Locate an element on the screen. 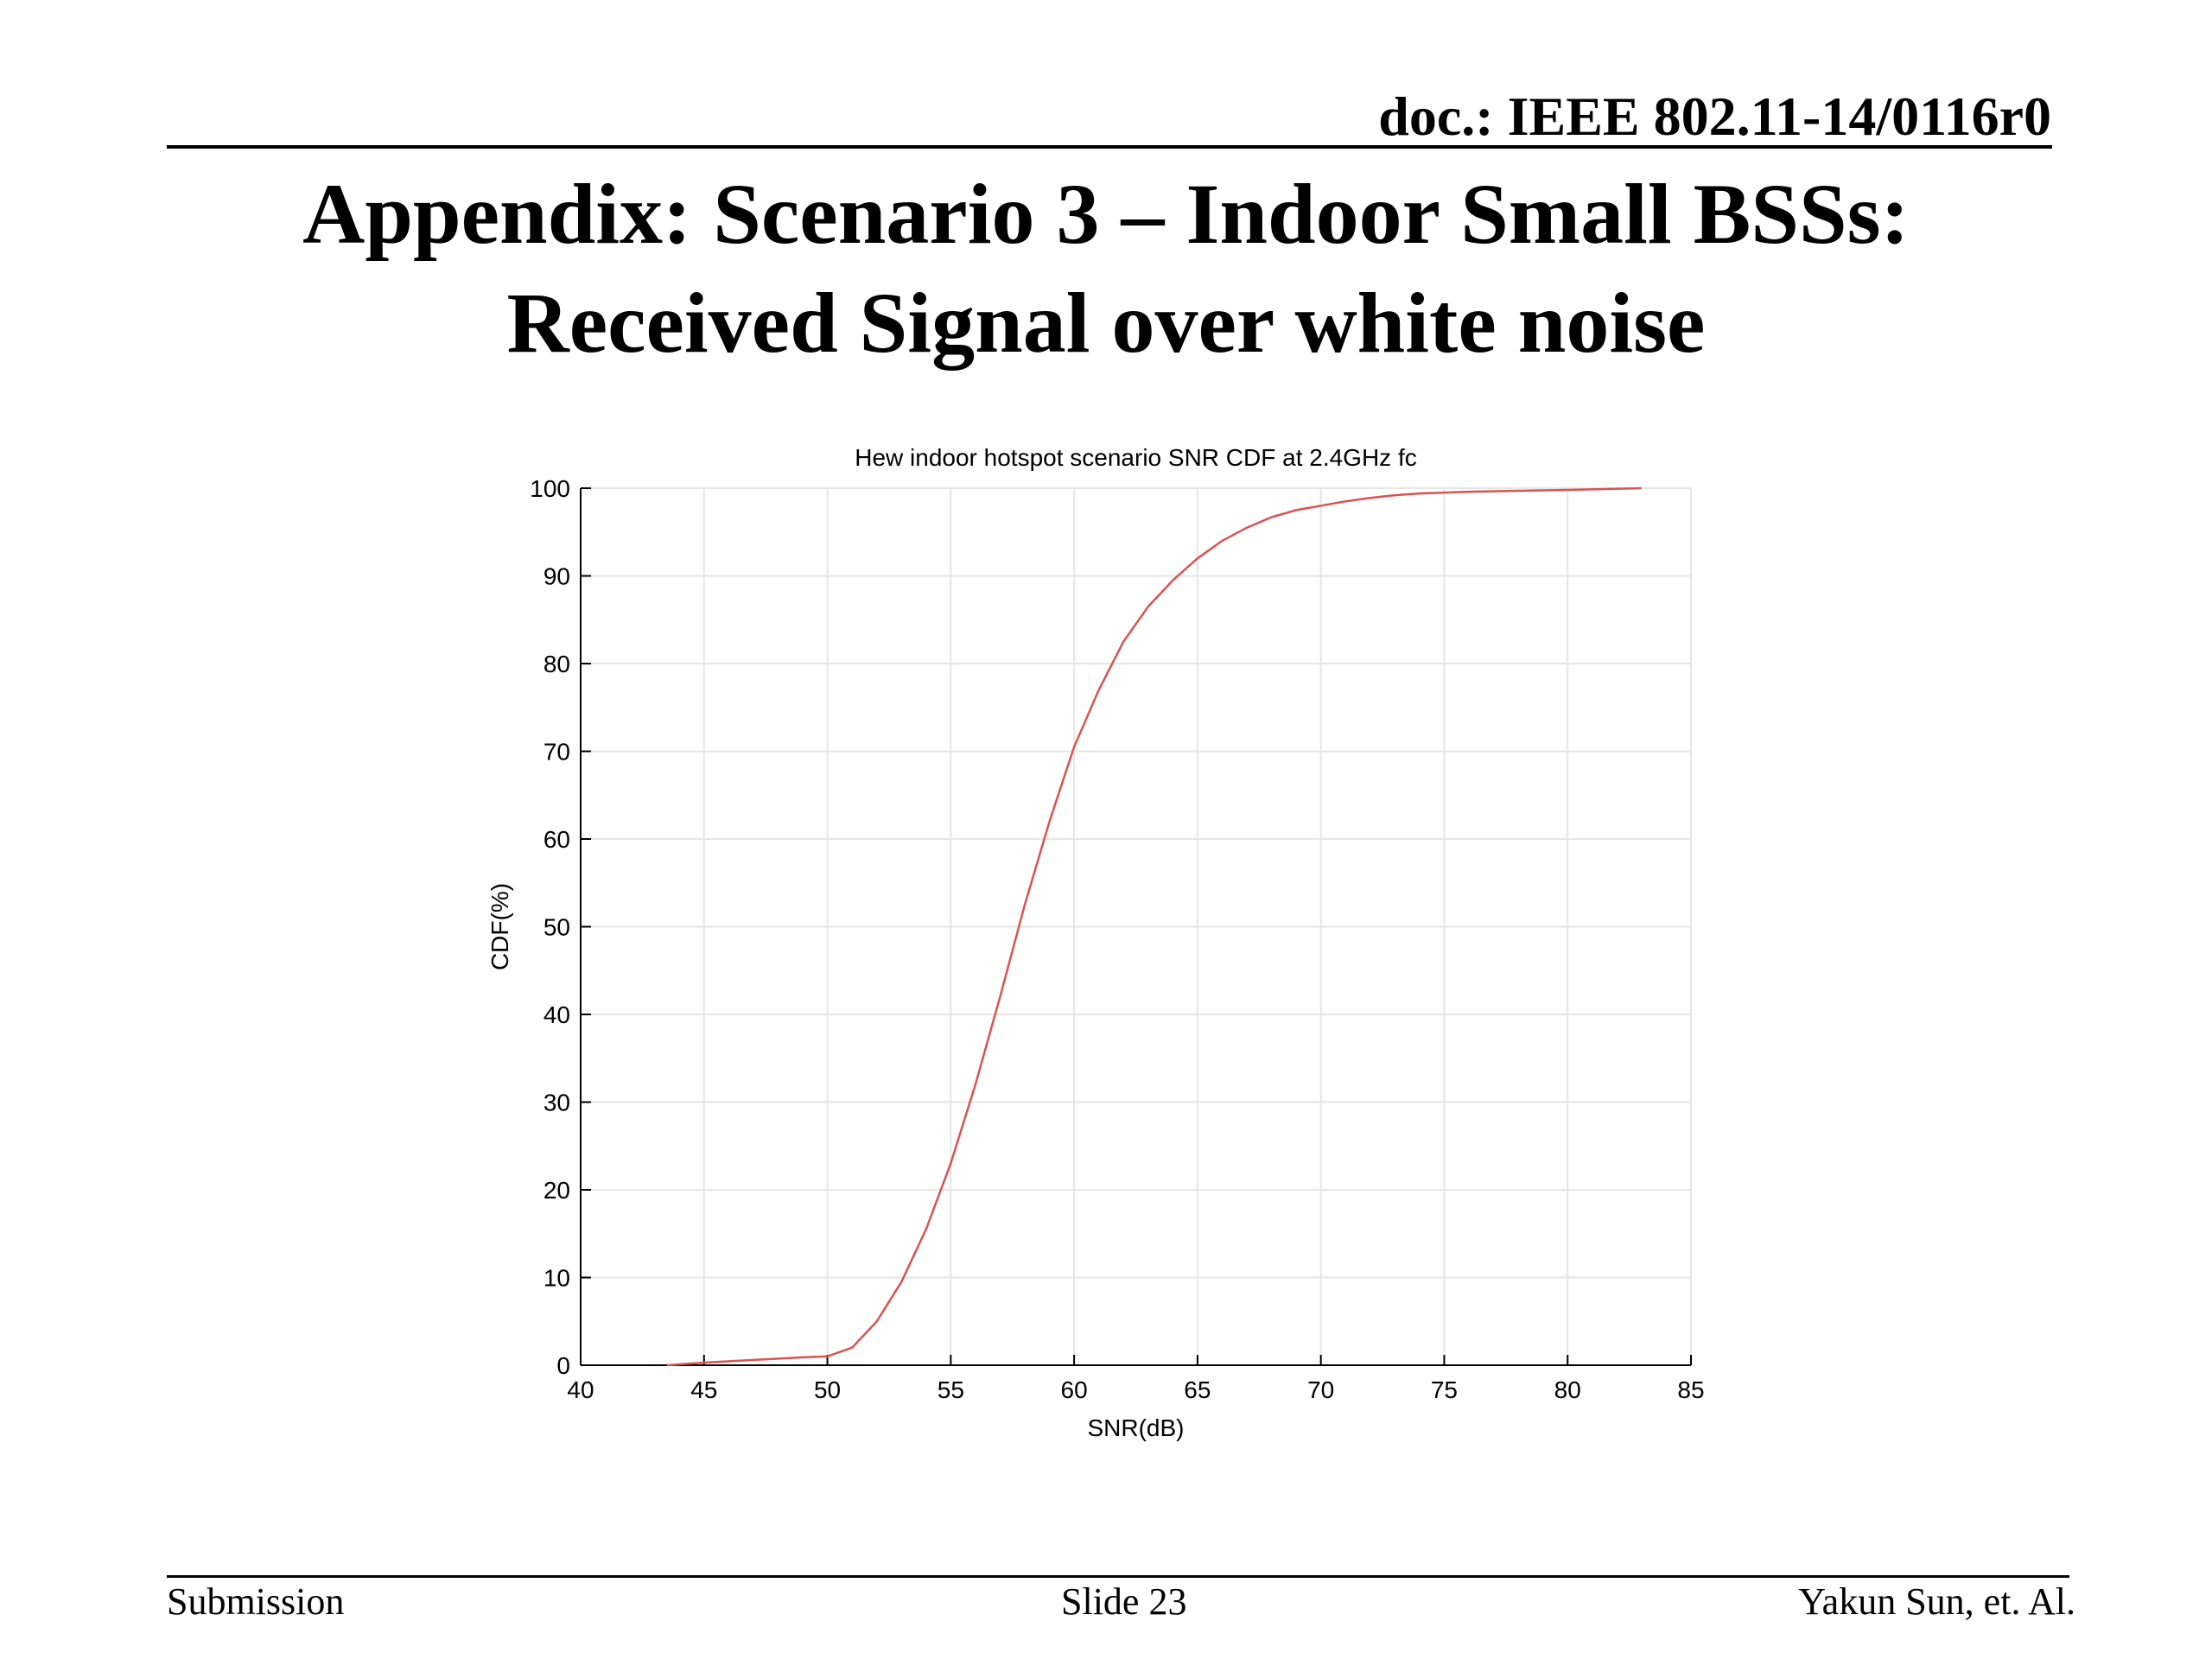  y-tick-label: 30 is located at coordinates (556, 1103).